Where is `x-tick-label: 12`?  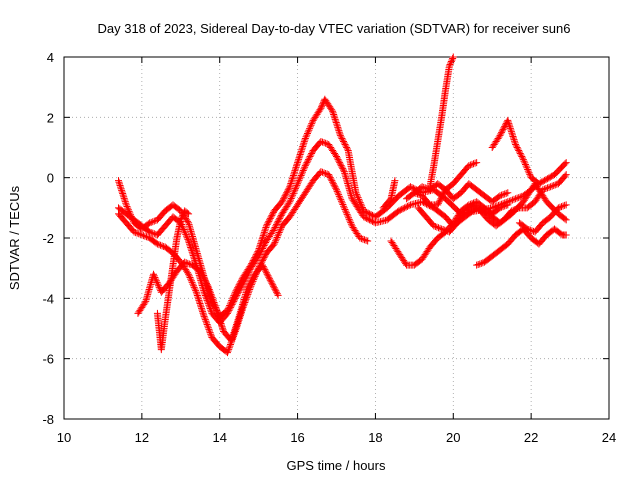
x-tick-label: 12 is located at coordinates (142, 437).